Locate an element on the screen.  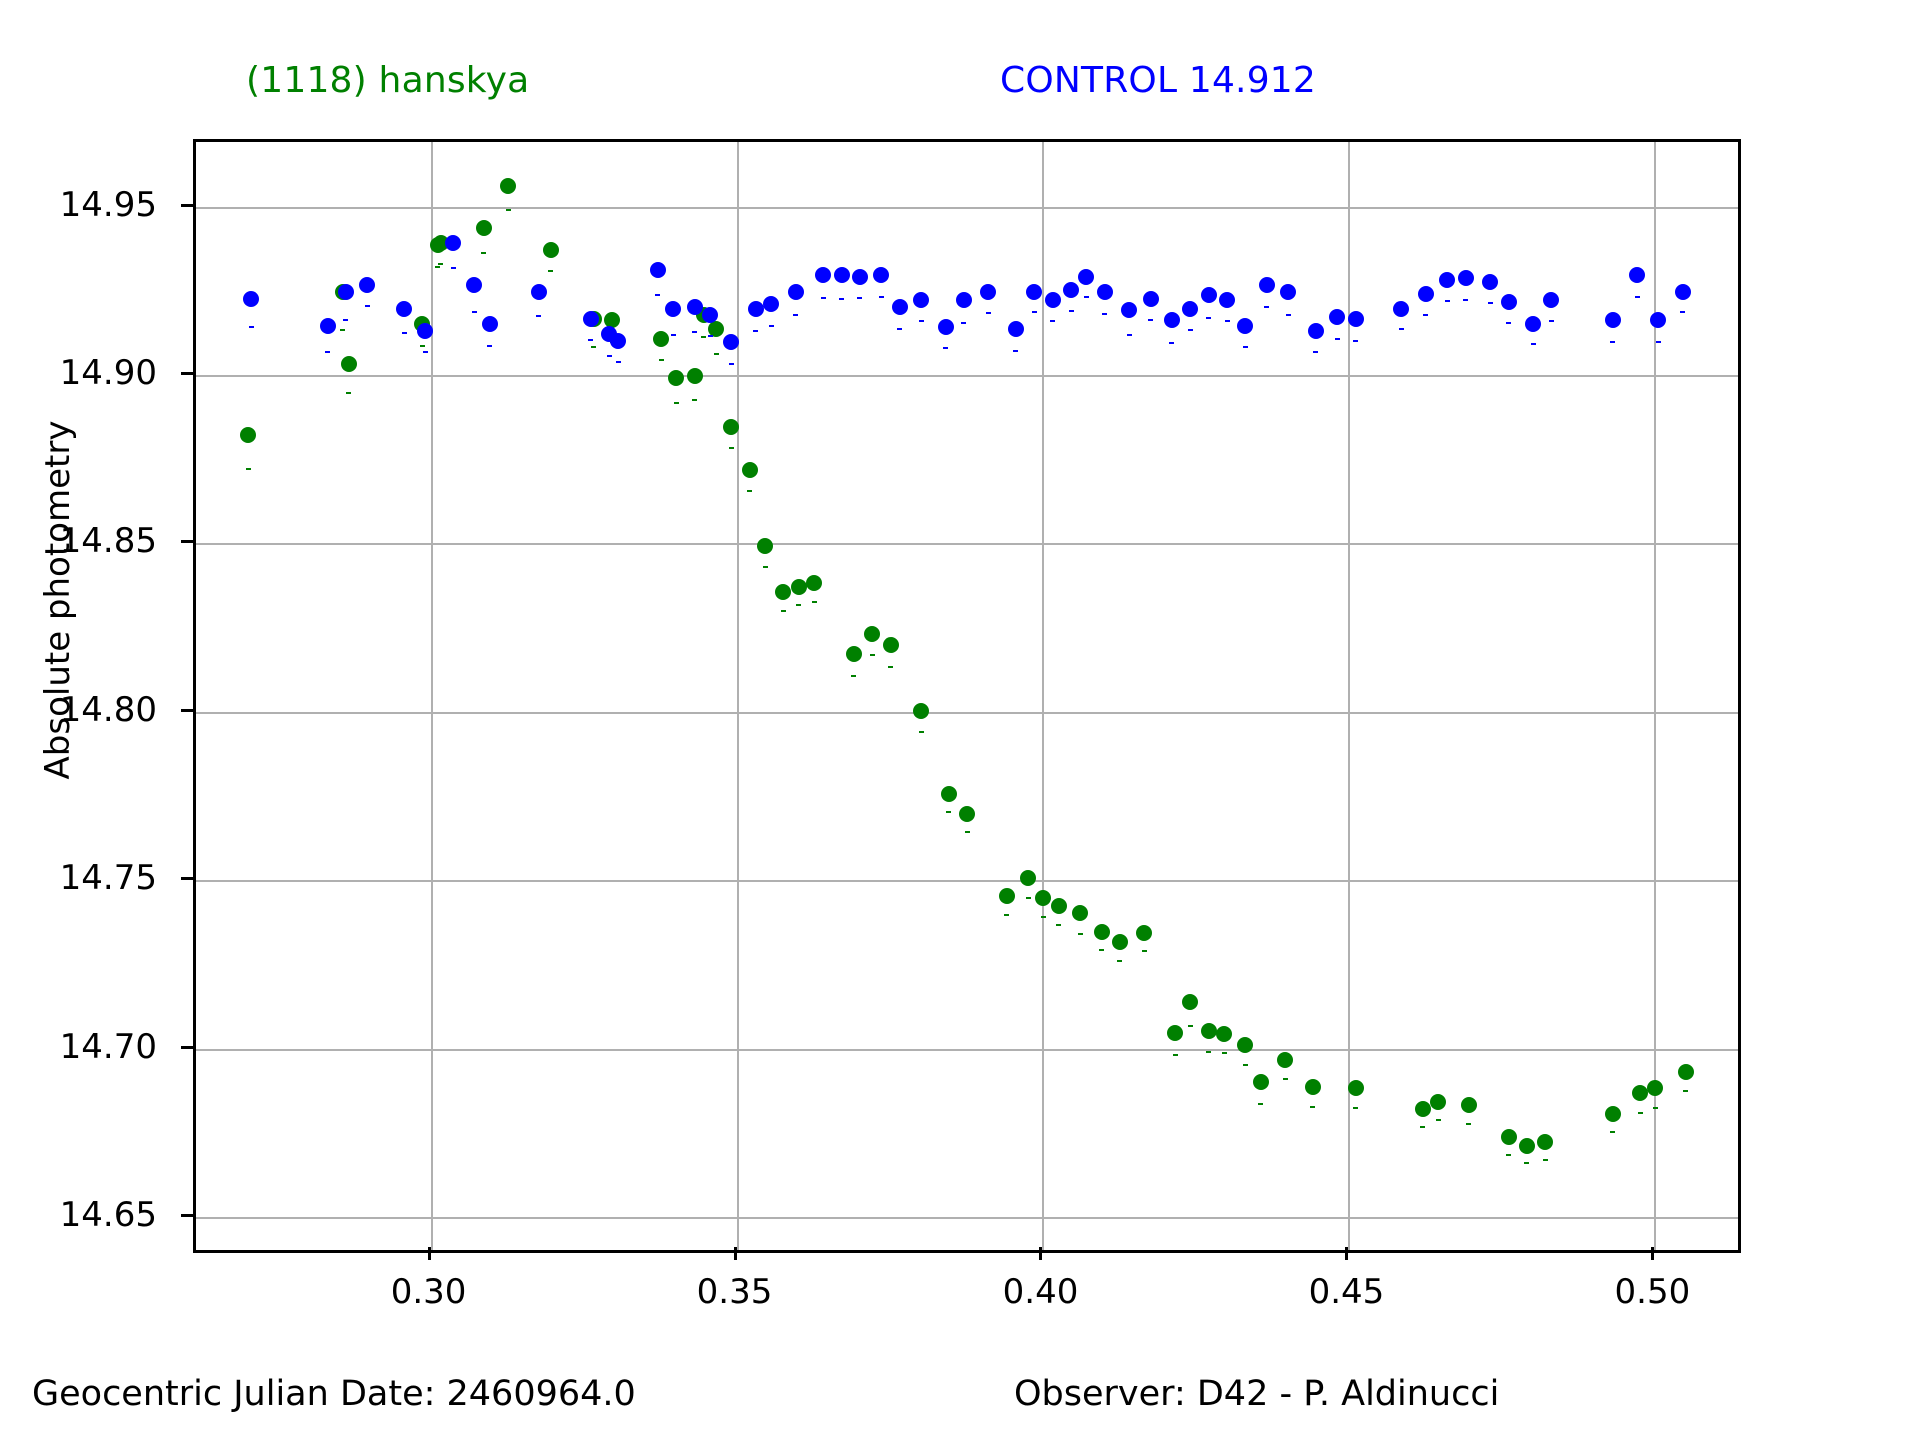
y-axis-label: Absolute photometry is located at coordinates (58, 600).